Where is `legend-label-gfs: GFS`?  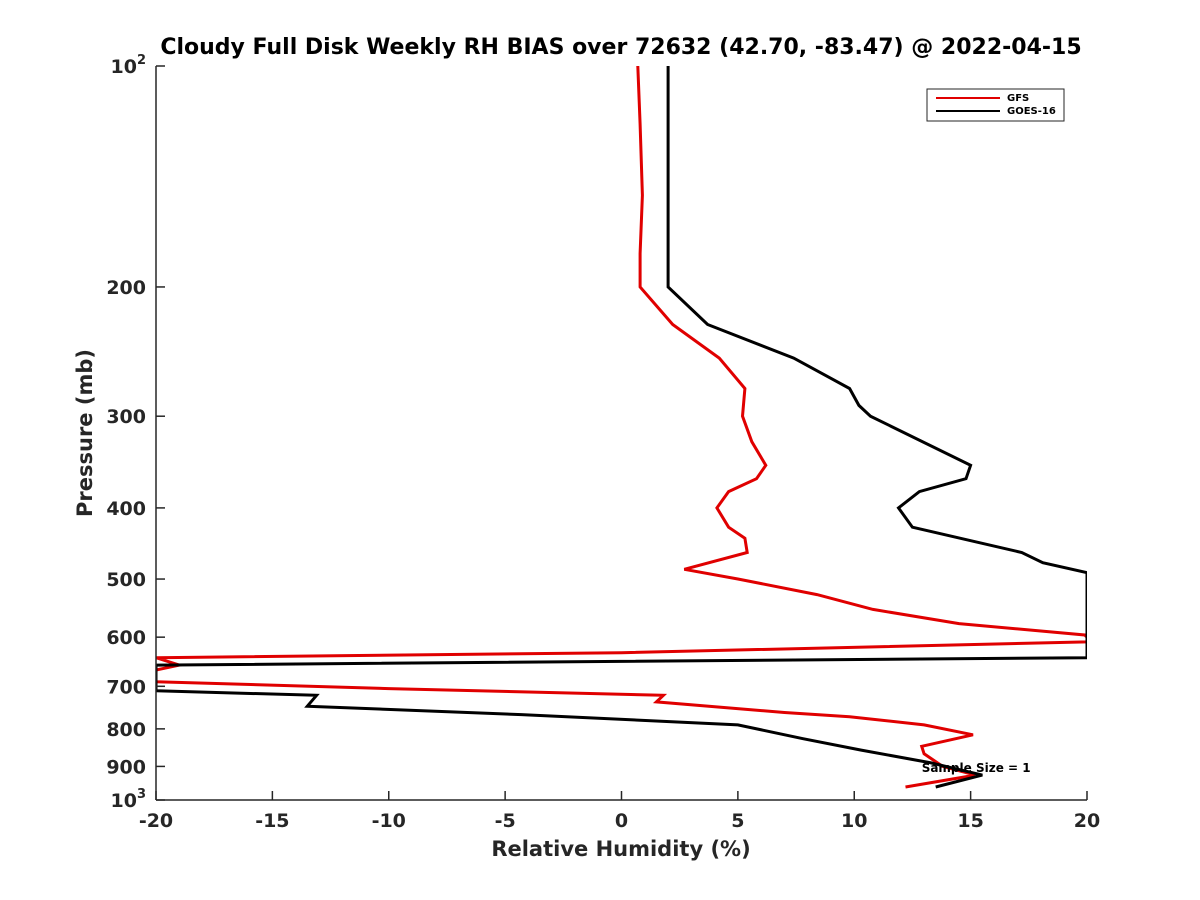
legend-label-gfs: GFS is located at coordinates (1018, 98).